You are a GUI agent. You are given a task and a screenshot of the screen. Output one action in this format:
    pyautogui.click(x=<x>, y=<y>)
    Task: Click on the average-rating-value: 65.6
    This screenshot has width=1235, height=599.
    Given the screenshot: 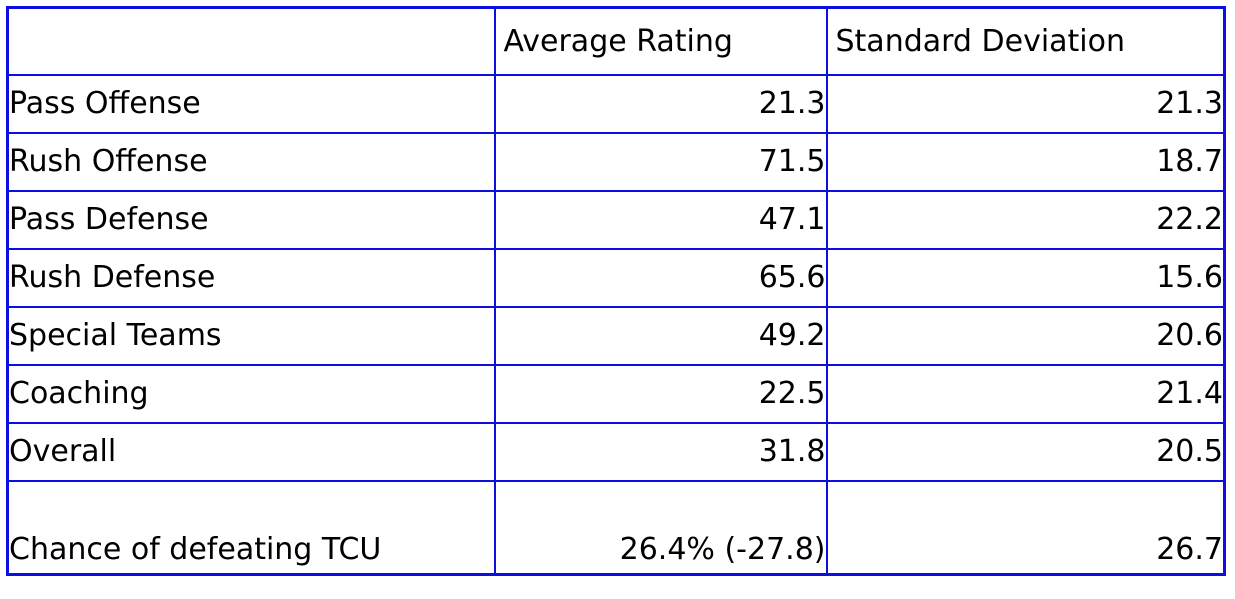 What is the action you would take?
    pyautogui.click(x=660, y=277)
    